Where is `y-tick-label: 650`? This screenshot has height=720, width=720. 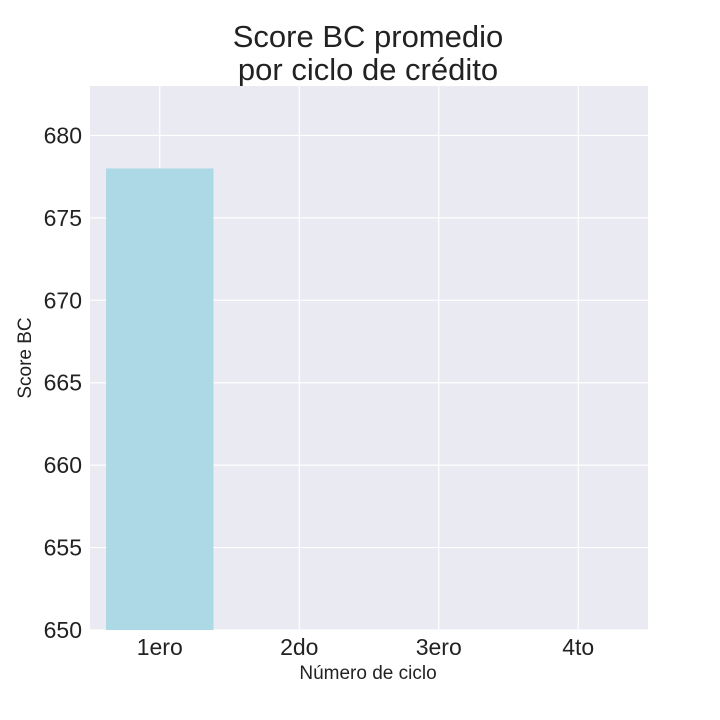 y-tick-label: 650 is located at coordinates (63, 630).